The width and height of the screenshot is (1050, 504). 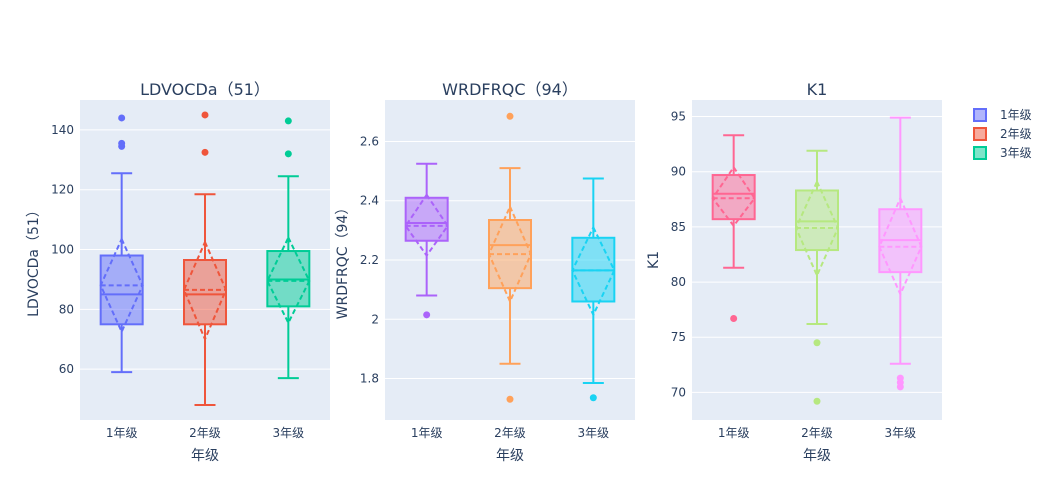 I want to click on subplot-title: WRDFRQC（94）, so click(x=510, y=89).